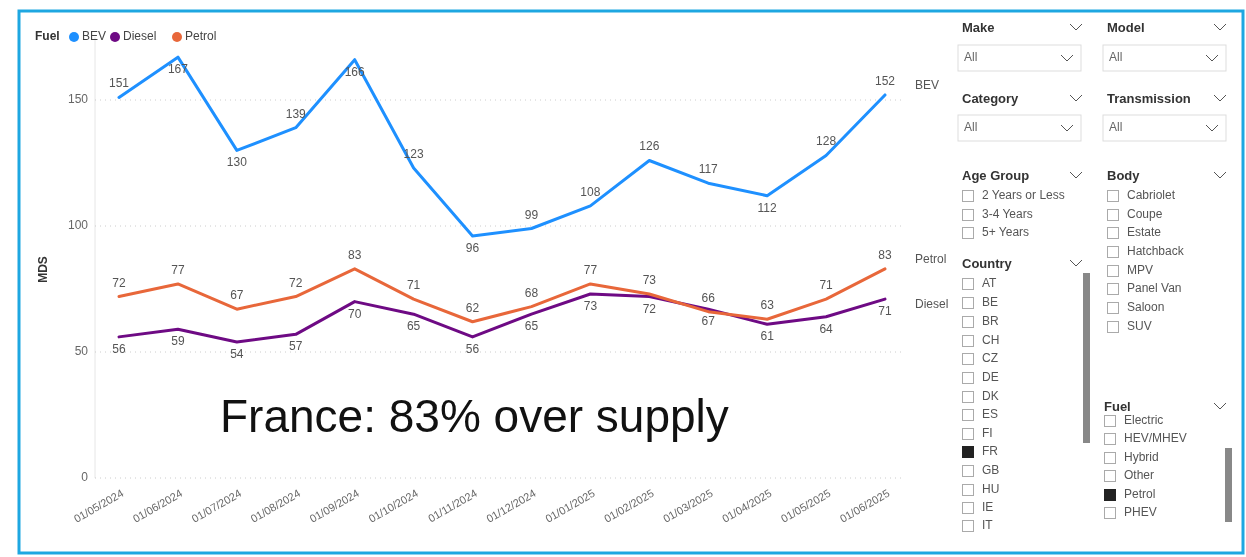 This screenshot has width=1246, height=557. I want to click on data-label: 61, so click(767, 336).